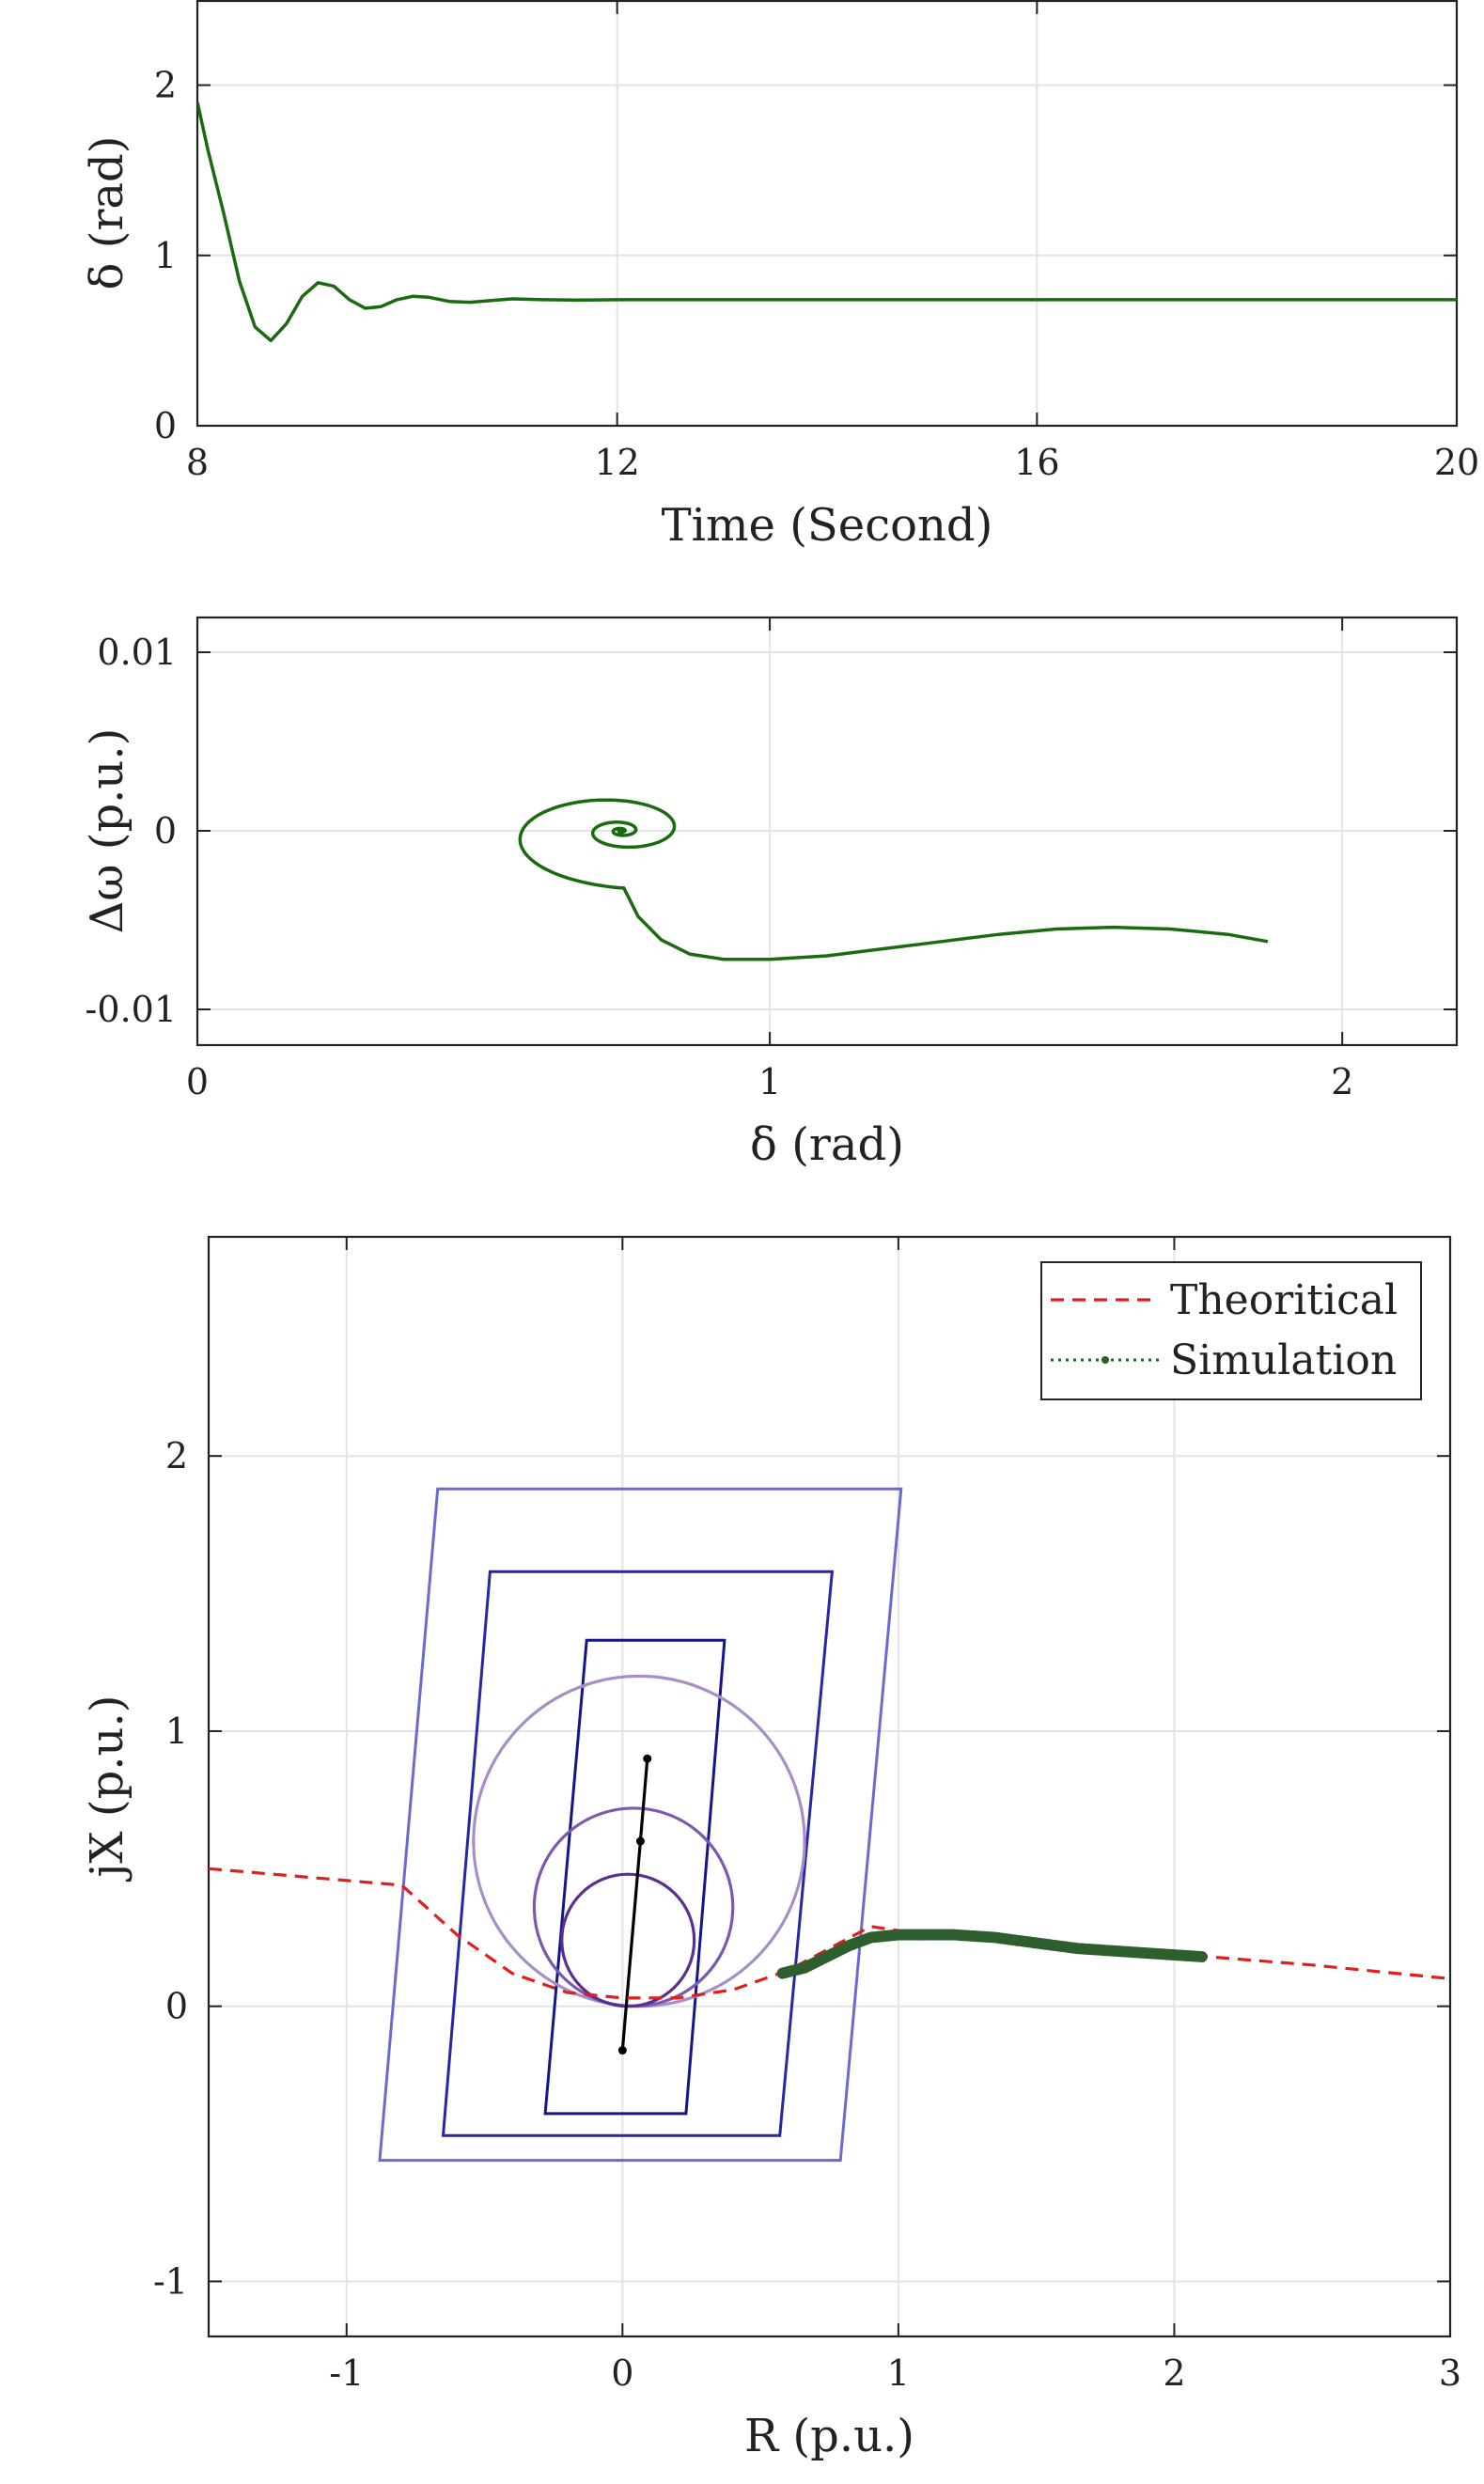 The width and height of the screenshot is (1484, 2484). Describe the element at coordinates (1174, 2373) in the screenshot. I see `c2-xtick-label-3: 2` at that location.